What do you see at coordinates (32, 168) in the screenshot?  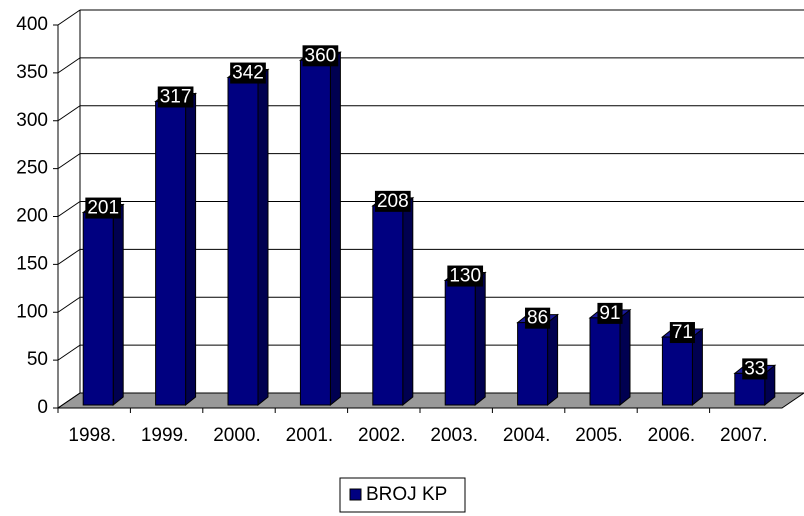 I see `y-tick-label: 250` at bounding box center [32, 168].